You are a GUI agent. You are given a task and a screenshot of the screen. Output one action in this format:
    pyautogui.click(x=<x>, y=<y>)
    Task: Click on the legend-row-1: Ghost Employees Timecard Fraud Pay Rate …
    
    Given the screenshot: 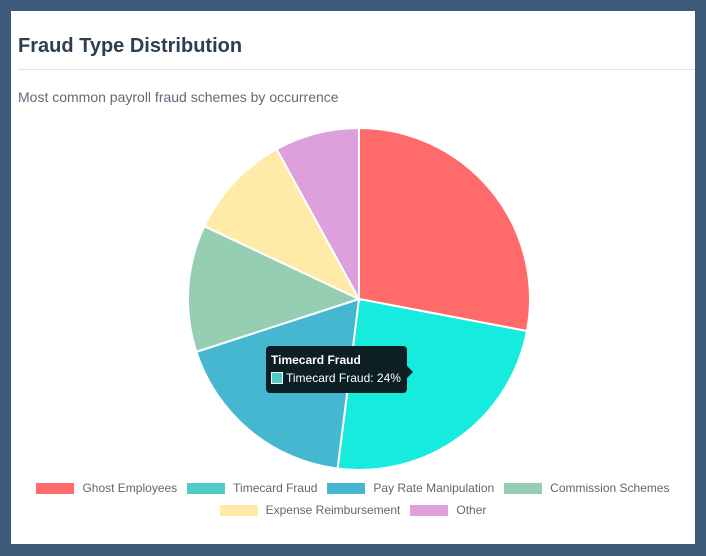 What is the action you would take?
    pyautogui.click(x=353, y=488)
    